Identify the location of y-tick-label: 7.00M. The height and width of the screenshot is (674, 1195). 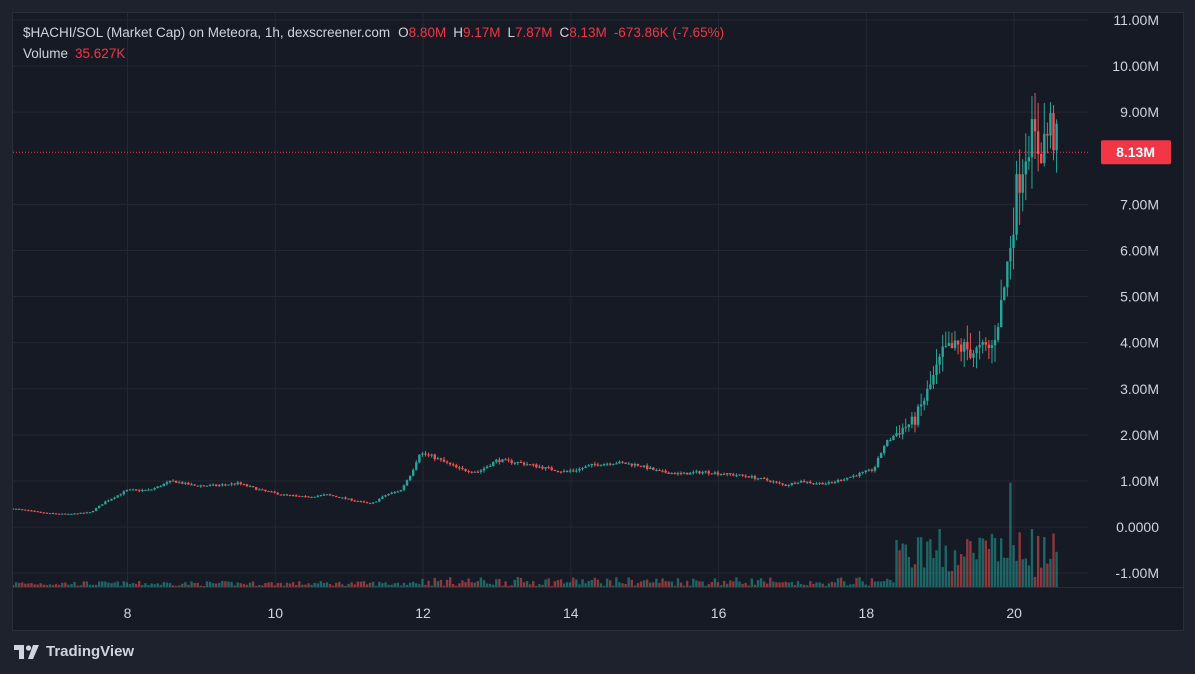
(1139, 204).